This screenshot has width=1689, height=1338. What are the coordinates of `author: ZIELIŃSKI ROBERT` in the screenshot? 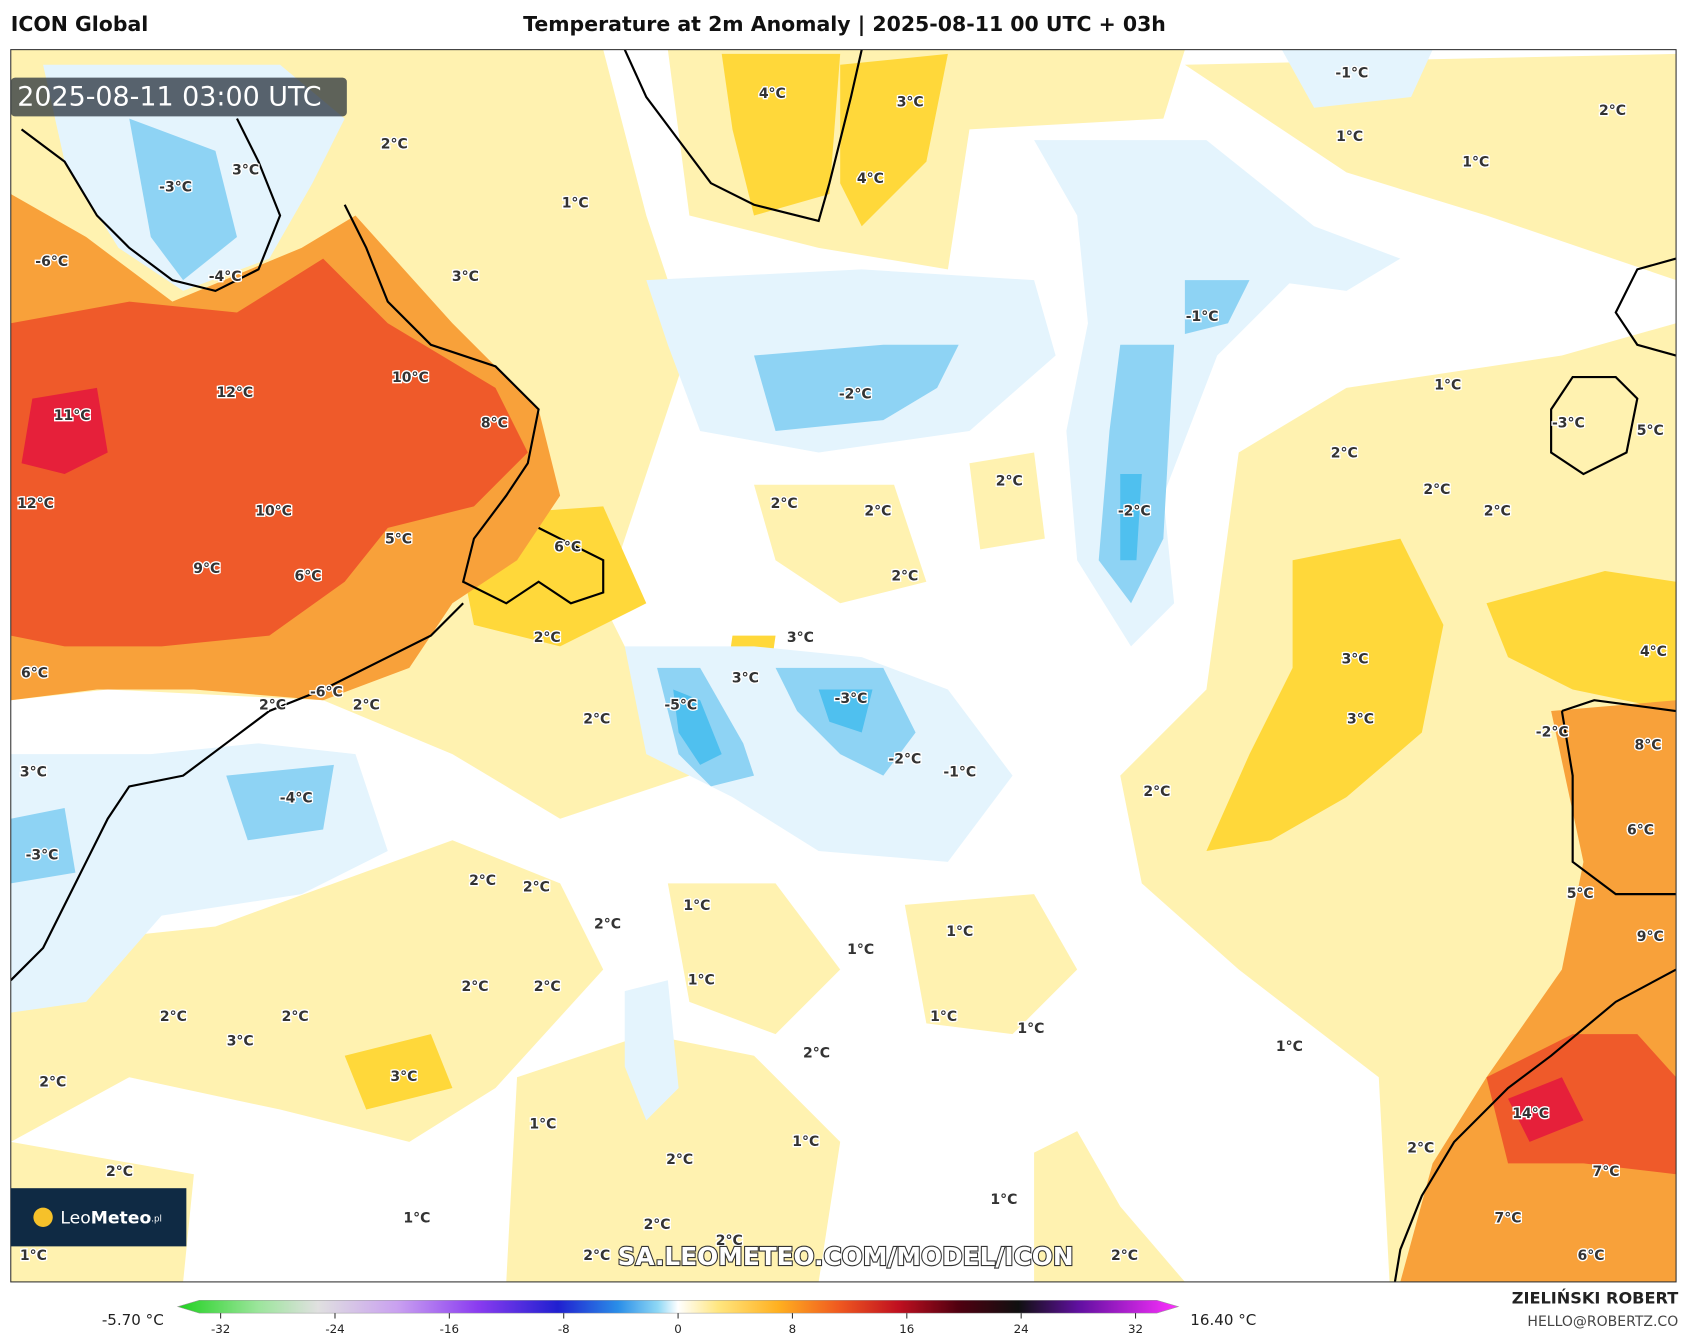 It's located at (1595, 1298).